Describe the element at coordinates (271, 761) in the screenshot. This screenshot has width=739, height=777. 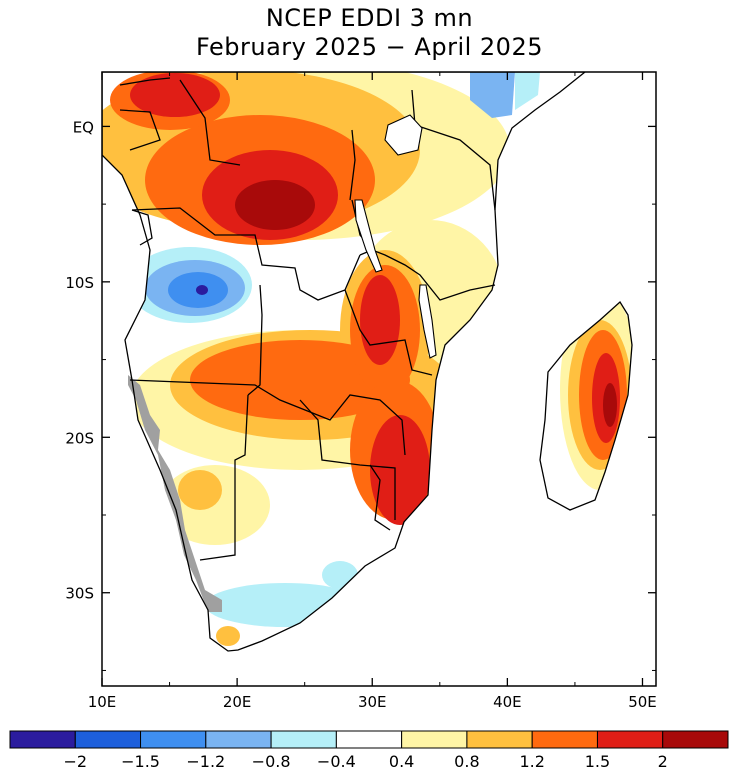
I see `colorbar-label: −0.8` at that location.